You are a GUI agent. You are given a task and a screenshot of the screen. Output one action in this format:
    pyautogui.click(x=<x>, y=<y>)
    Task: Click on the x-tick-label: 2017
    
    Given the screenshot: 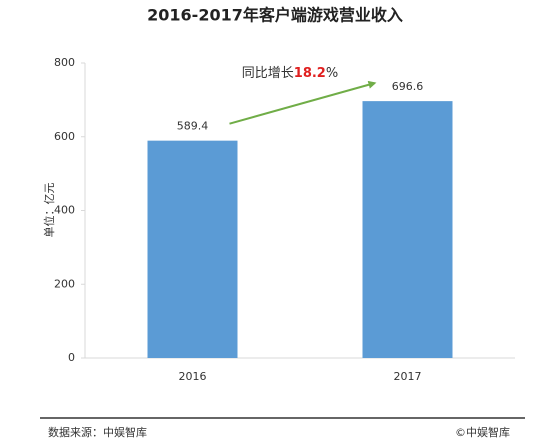 What is the action you would take?
    pyautogui.click(x=408, y=376)
    